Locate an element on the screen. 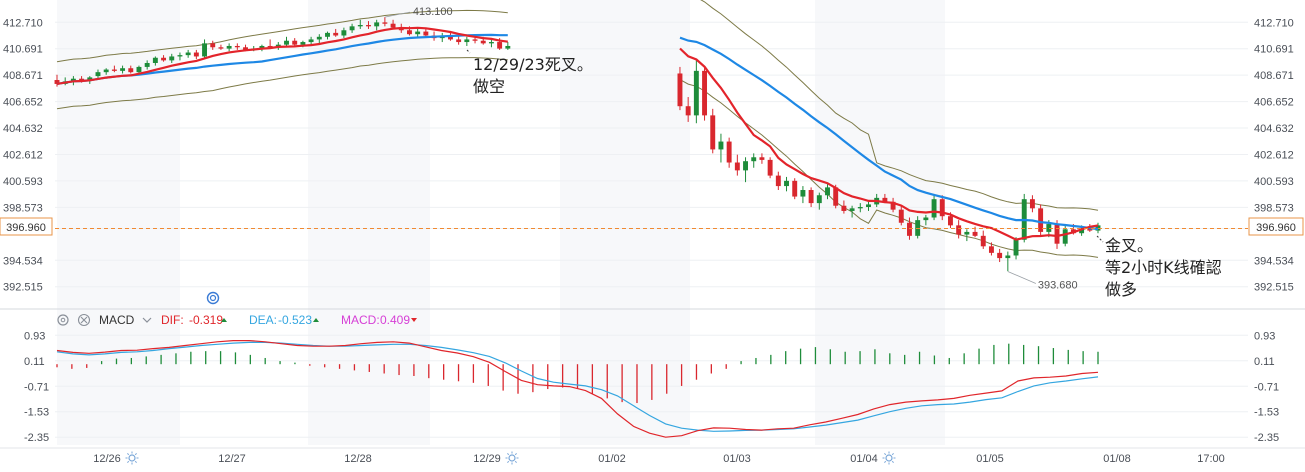 Image resolution: width=1305 pixels, height=472 pixels. x-tick-label: 17:00 is located at coordinates (1211, 459).